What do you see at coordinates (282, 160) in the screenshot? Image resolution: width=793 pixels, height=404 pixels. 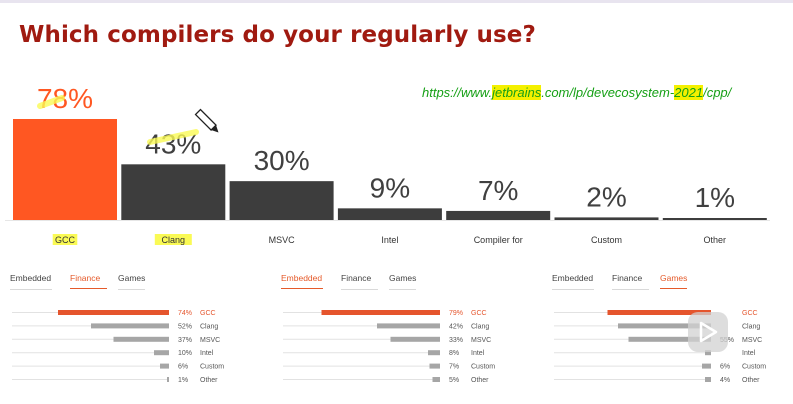 I see `value-label-msvc: 30%` at bounding box center [282, 160].